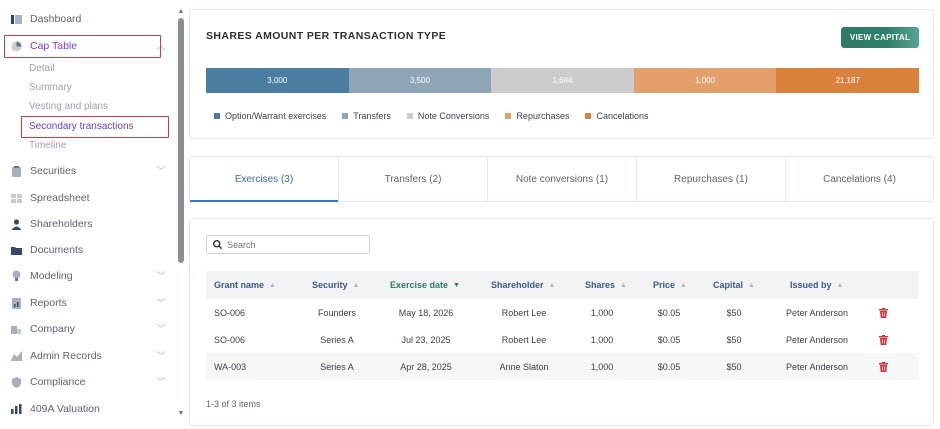 The height and width of the screenshot is (429, 940). I want to click on sidebar-item-shareholders: Shareholders, so click(90, 224).